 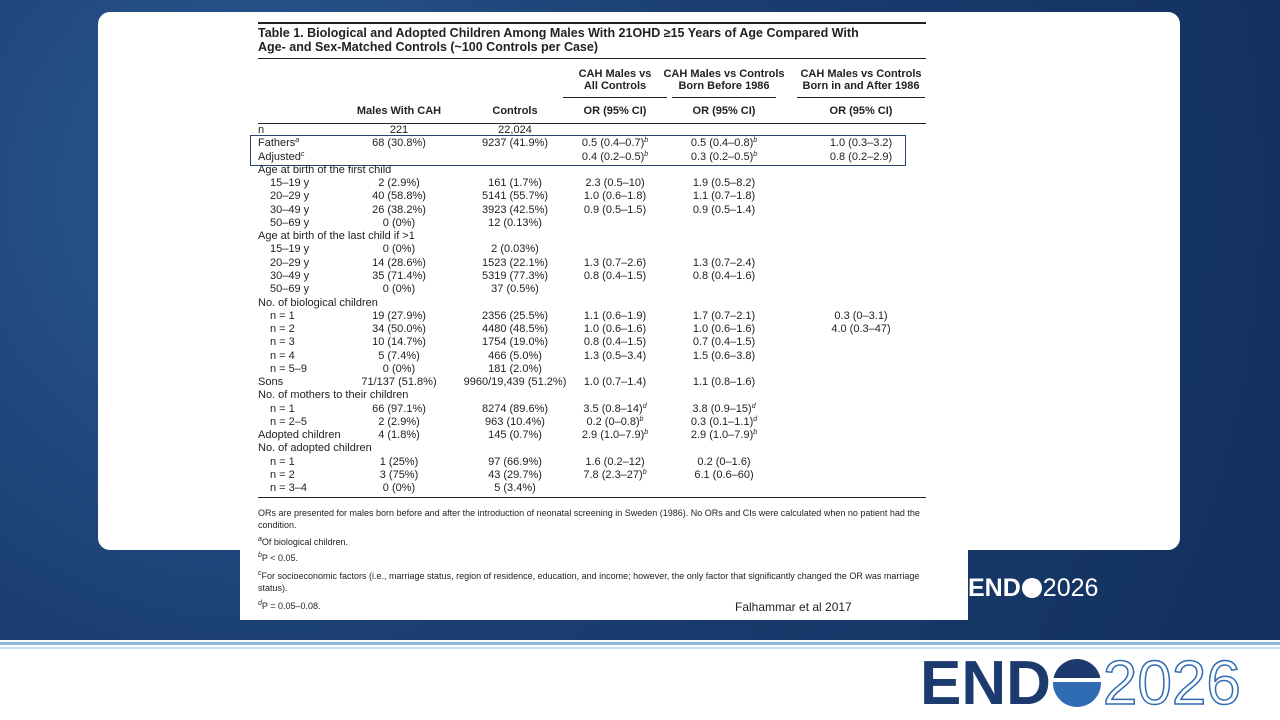 What do you see at coordinates (399, 196) in the screenshot?
I see `table-cell: 40 (58.8%)` at bounding box center [399, 196].